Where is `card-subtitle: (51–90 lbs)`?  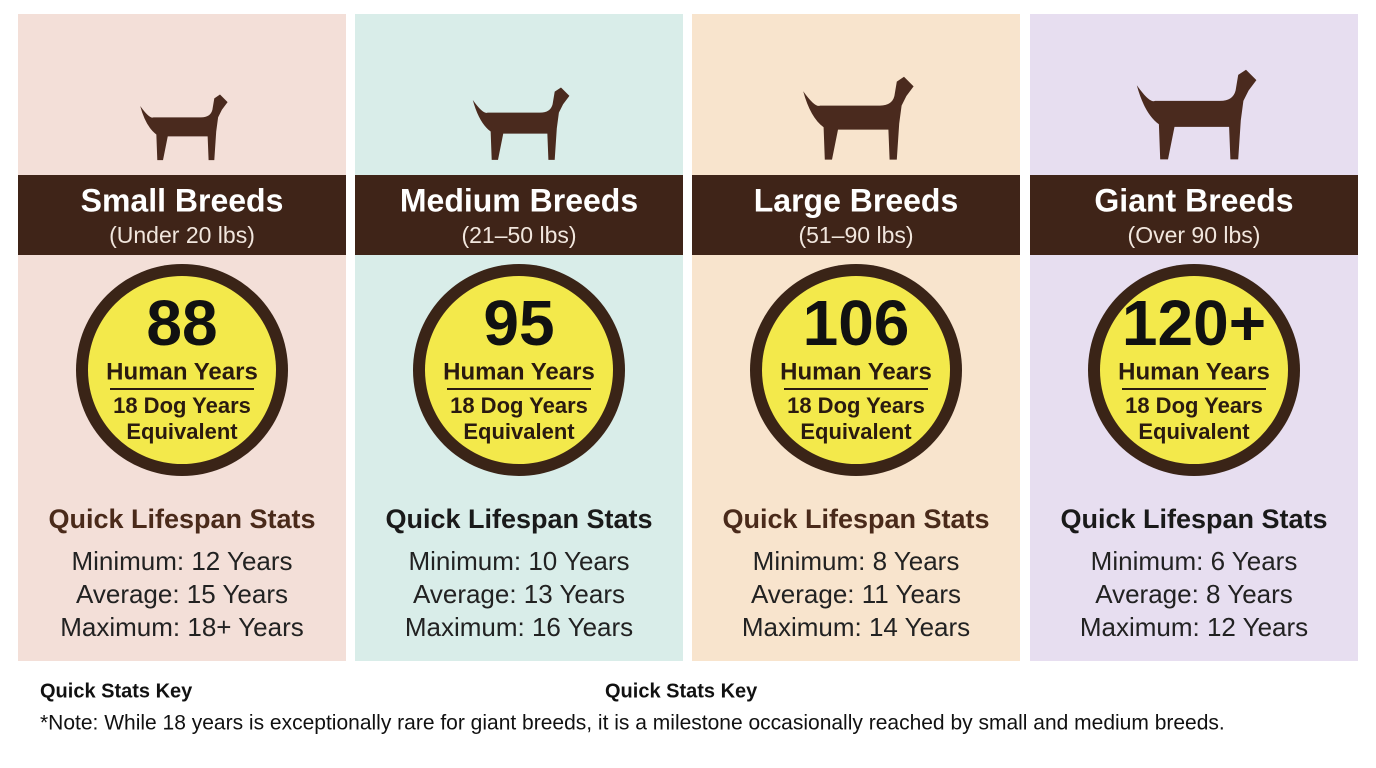 card-subtitle: (51–90 lbs) is located at coordinates (855, 235).